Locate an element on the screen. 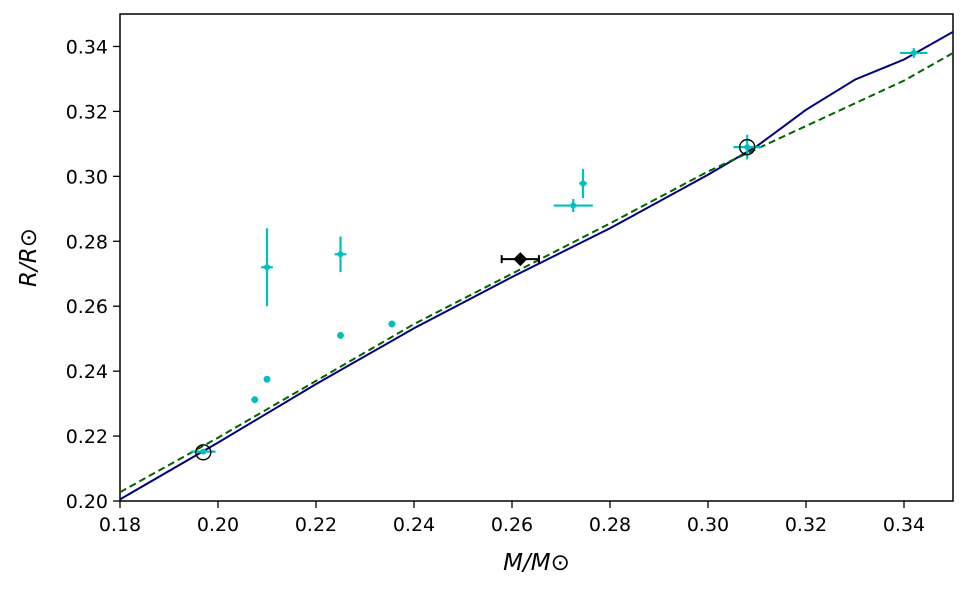  x-tick-label: 0.26 is located at coordinates (512, 525).